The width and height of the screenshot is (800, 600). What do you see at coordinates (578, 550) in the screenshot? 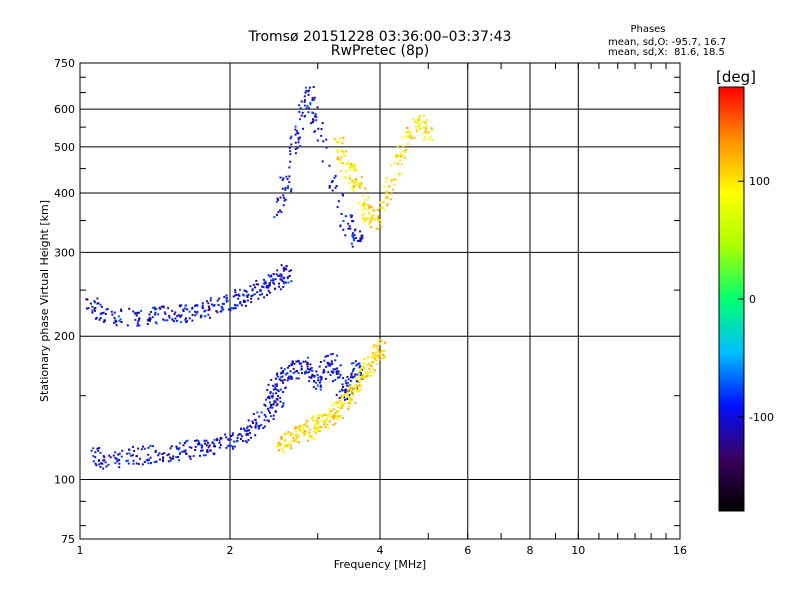
I see `x-tick-label: 10` at bounding box center [578, 550].